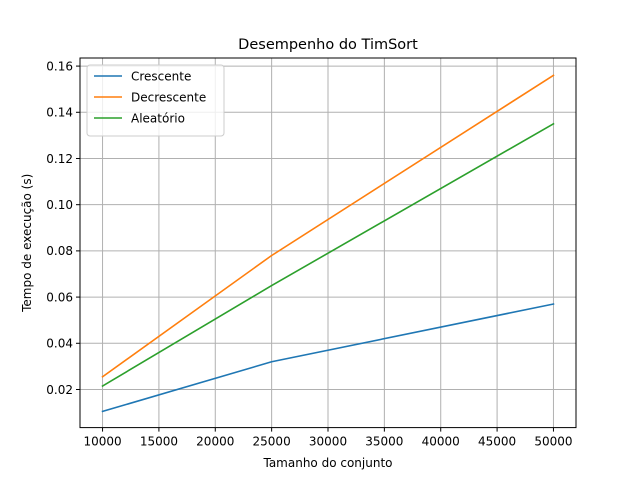 The height and width of the screenshot is (480, 640). What do you see at coordinates (27, 243) in the screenshot?
I see `y-axis-label: Tempo de execução (s)` at bounding box center [27, 243].